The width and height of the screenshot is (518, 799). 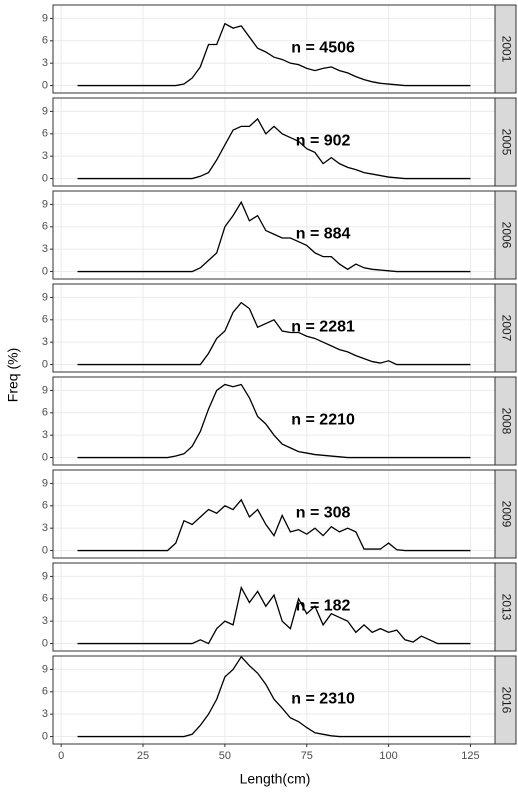 I want to click on panel: 0 3 6 9 n = 4506 2001, so click(x=279, y=49).